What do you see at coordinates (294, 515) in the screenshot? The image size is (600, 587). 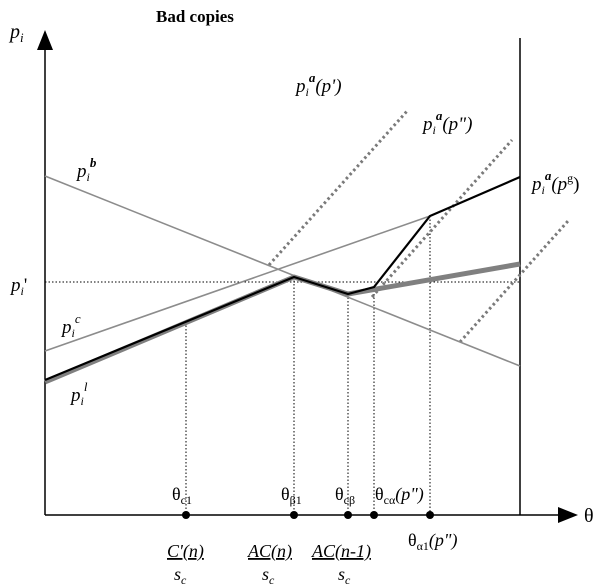 I see `marker-beta1` at bounding box center [294, 515].